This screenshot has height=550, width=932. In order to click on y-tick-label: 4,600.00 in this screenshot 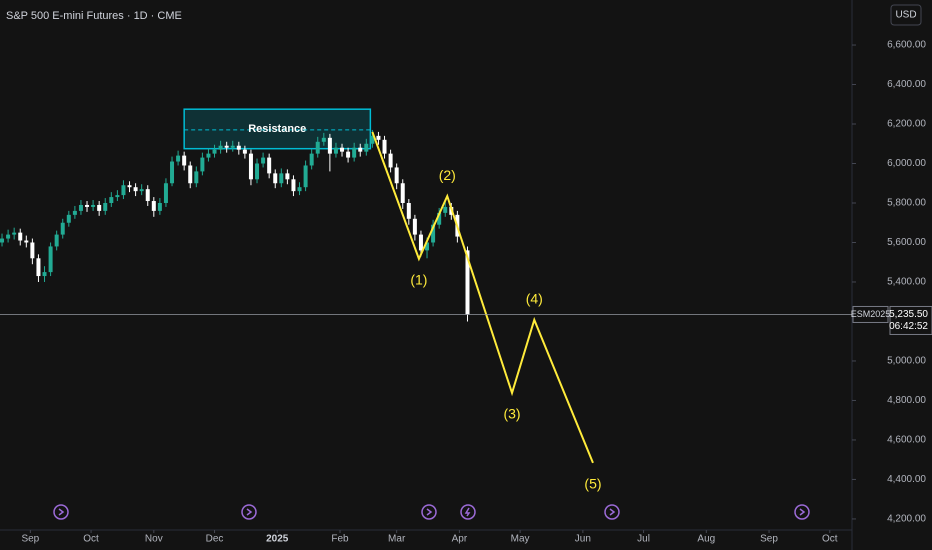, I will do `click(906, 440)`.